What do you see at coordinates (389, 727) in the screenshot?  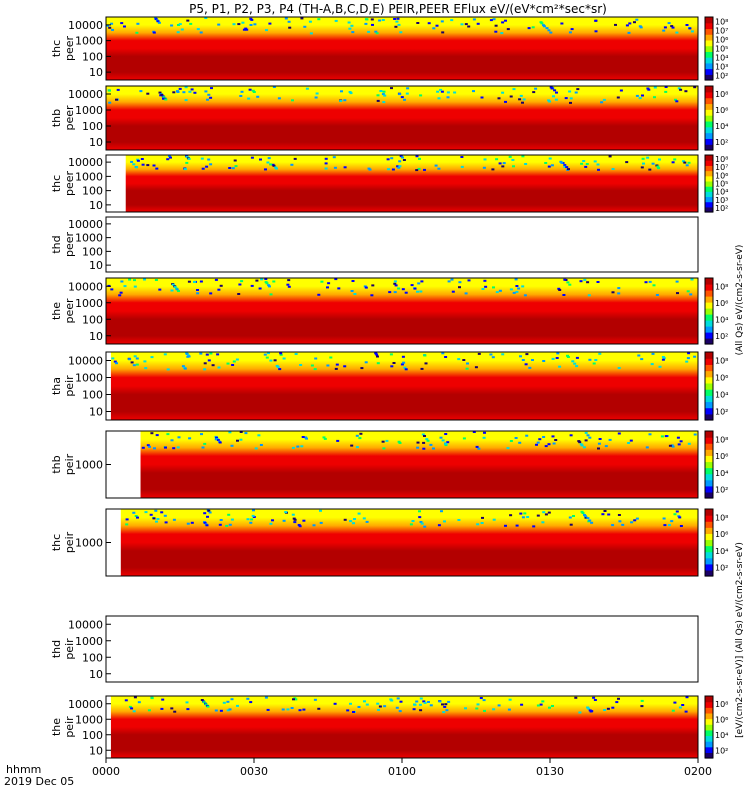 I see `panel-10: 10 100 1000 10000 thepeir 10² 10⁴ 10⁶ 10⁸` at bounding box center [389, 727].